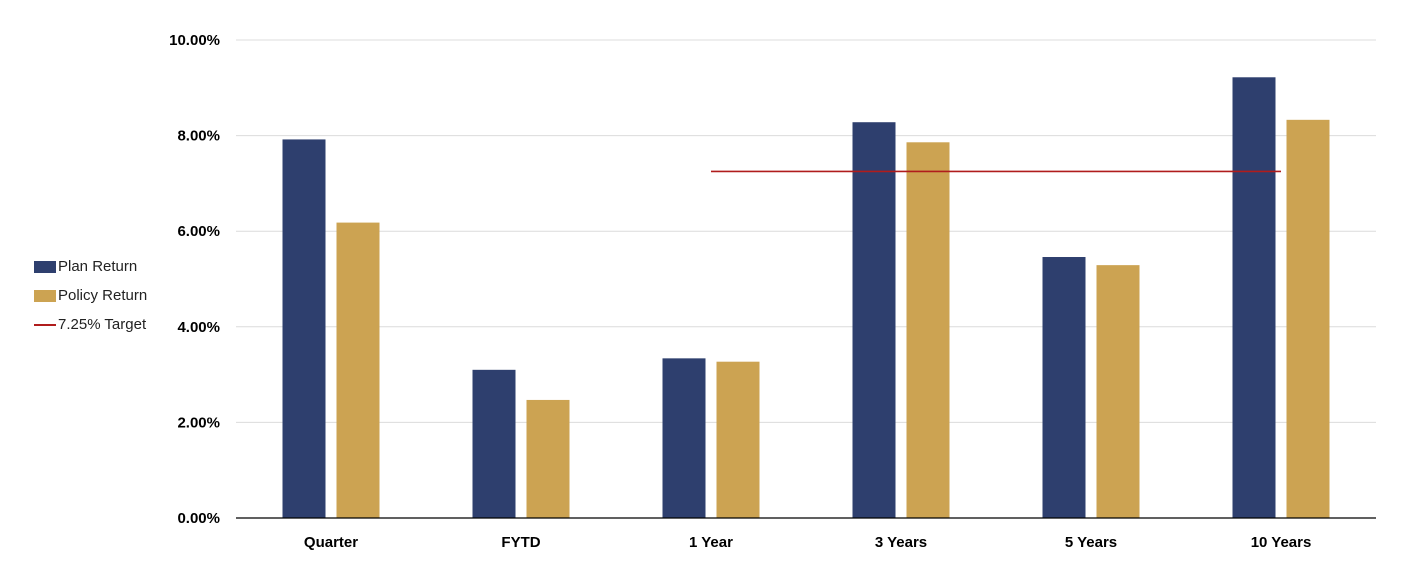  Describe the element at coordinates (198, 136) in the screenshot. I see `y-tick-label: 8.00%` at that location.